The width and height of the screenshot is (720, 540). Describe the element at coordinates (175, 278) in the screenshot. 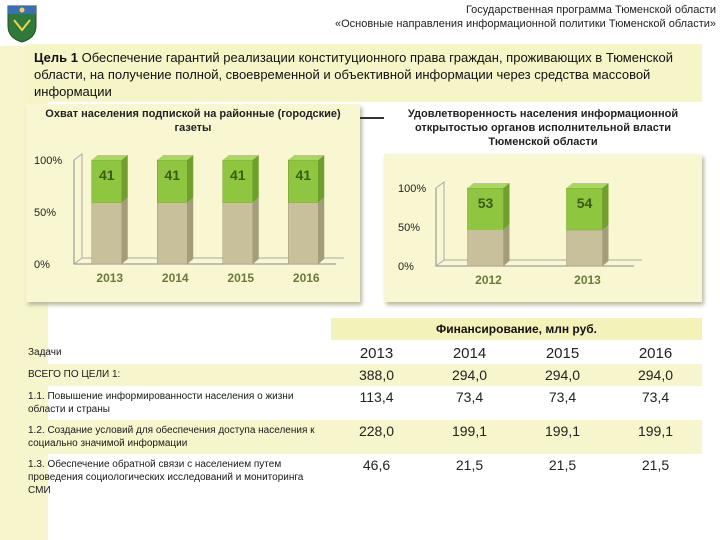

I see `category-label: 2014` at that location.